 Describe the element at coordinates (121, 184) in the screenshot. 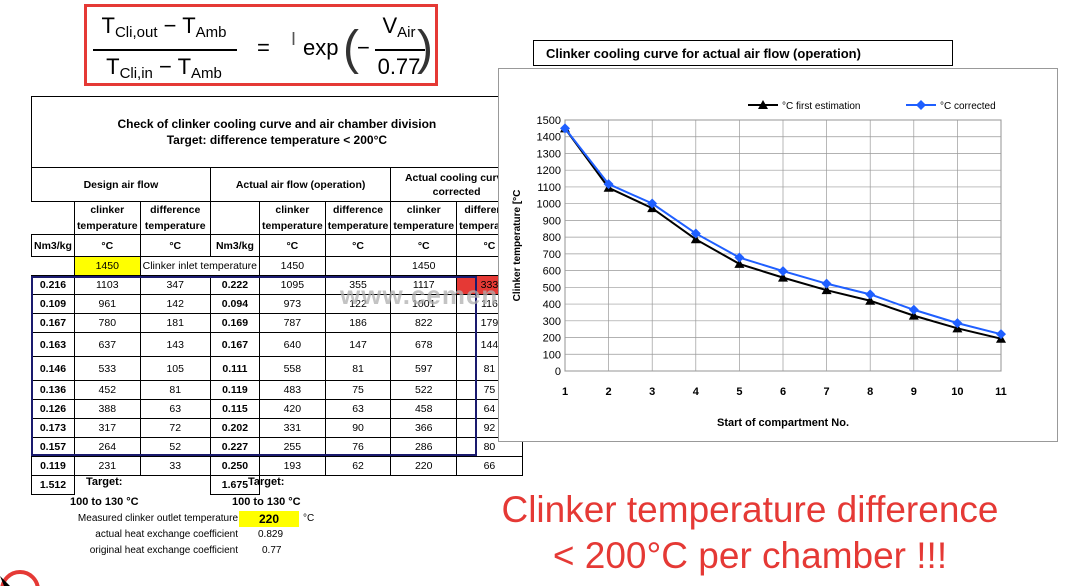

I see `header-design-air-flow: Design air flow` at that location.